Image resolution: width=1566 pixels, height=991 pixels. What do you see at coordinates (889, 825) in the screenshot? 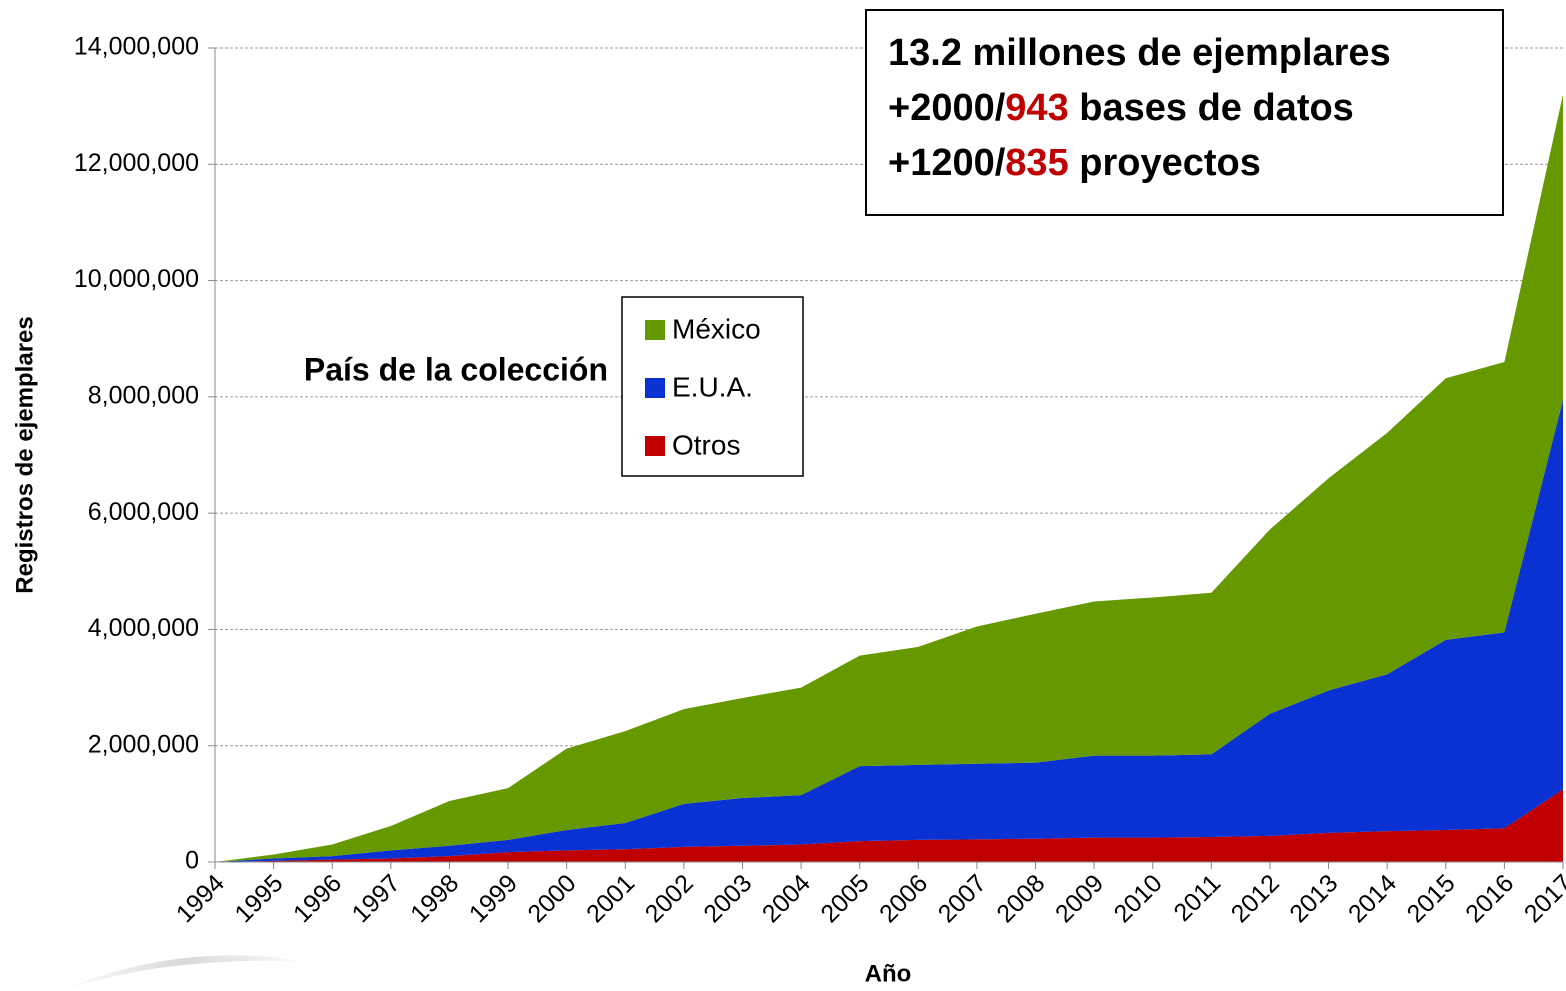
I see `area` at bounding box center [889, 825].